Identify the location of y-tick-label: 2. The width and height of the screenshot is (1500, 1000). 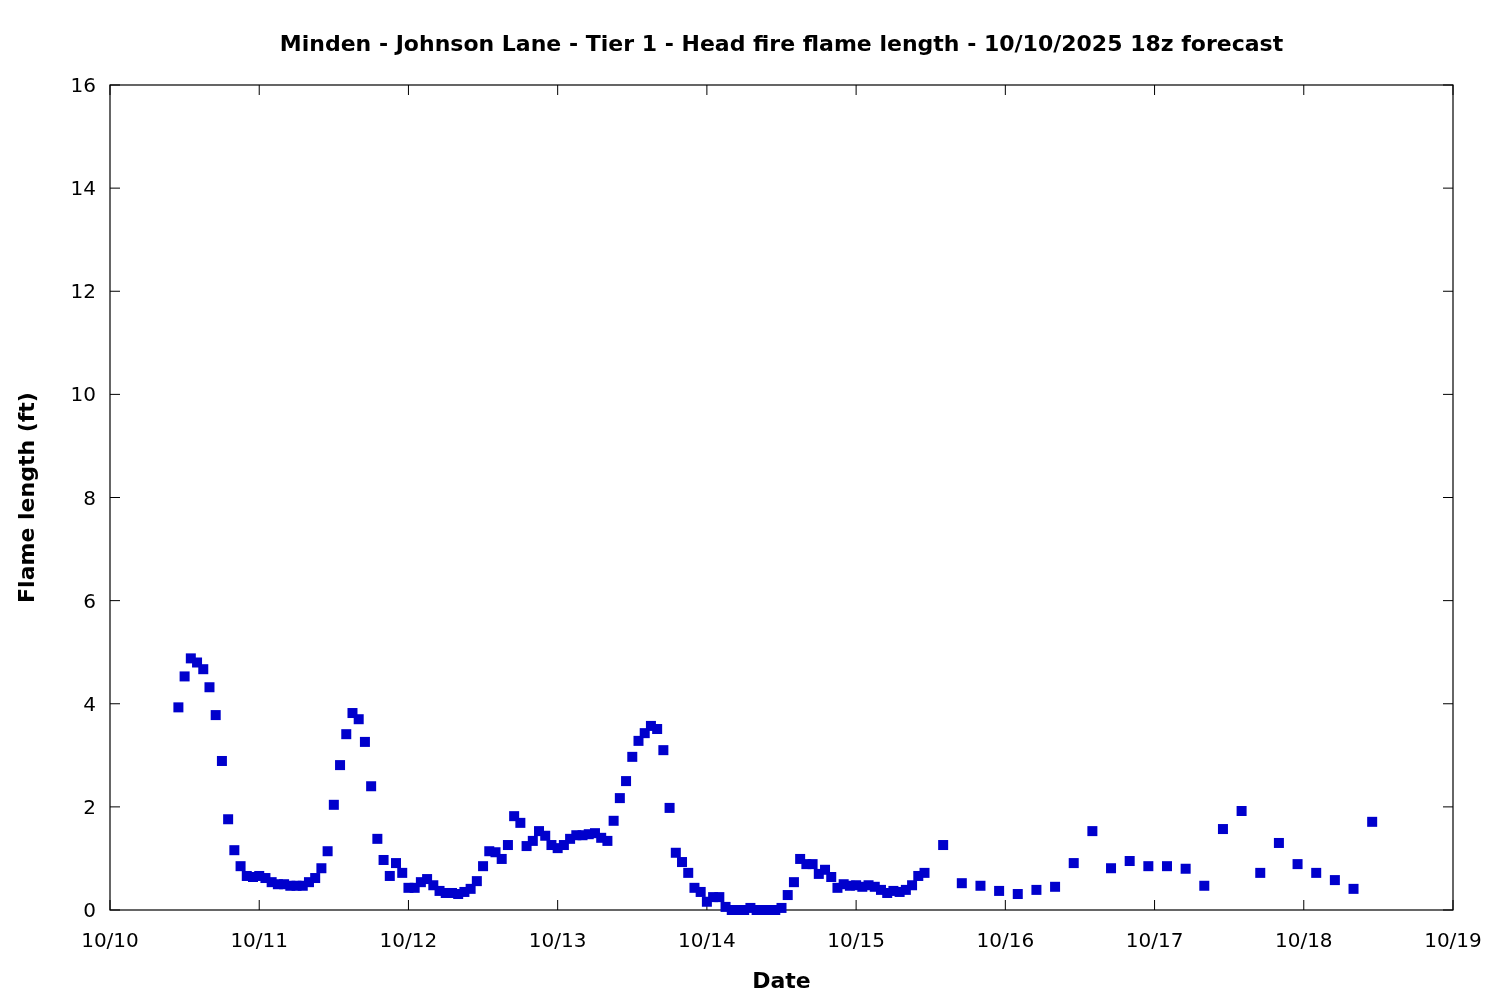
(89, 806).